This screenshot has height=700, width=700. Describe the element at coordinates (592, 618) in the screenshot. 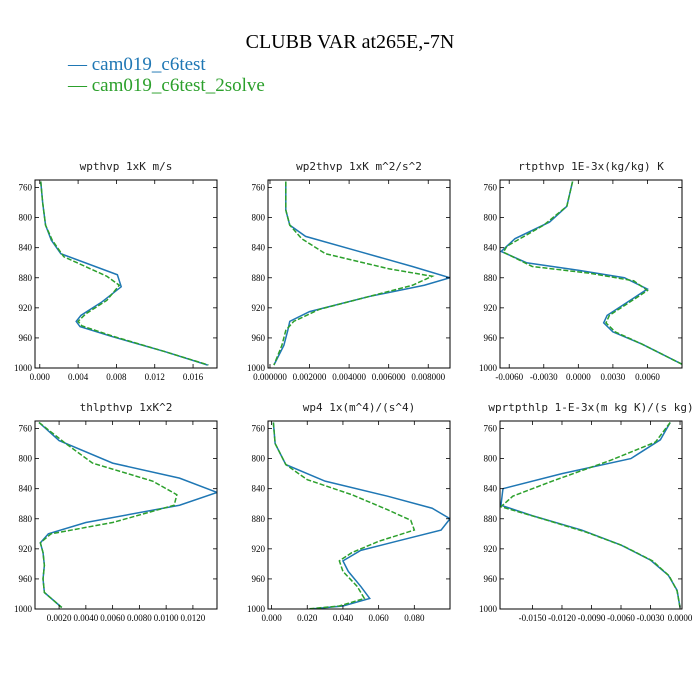

I see `x-tick-label: -0.0090` at that location.